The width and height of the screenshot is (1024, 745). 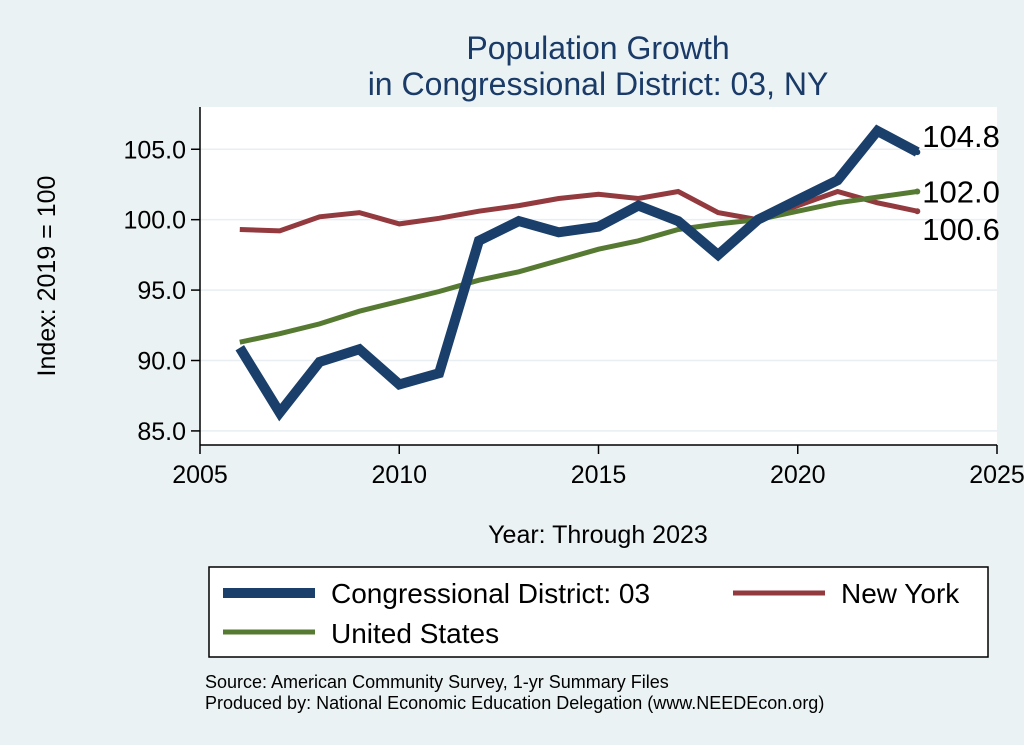 I want to click on legend-label-united-states: United States, so click(x=415, y=633).